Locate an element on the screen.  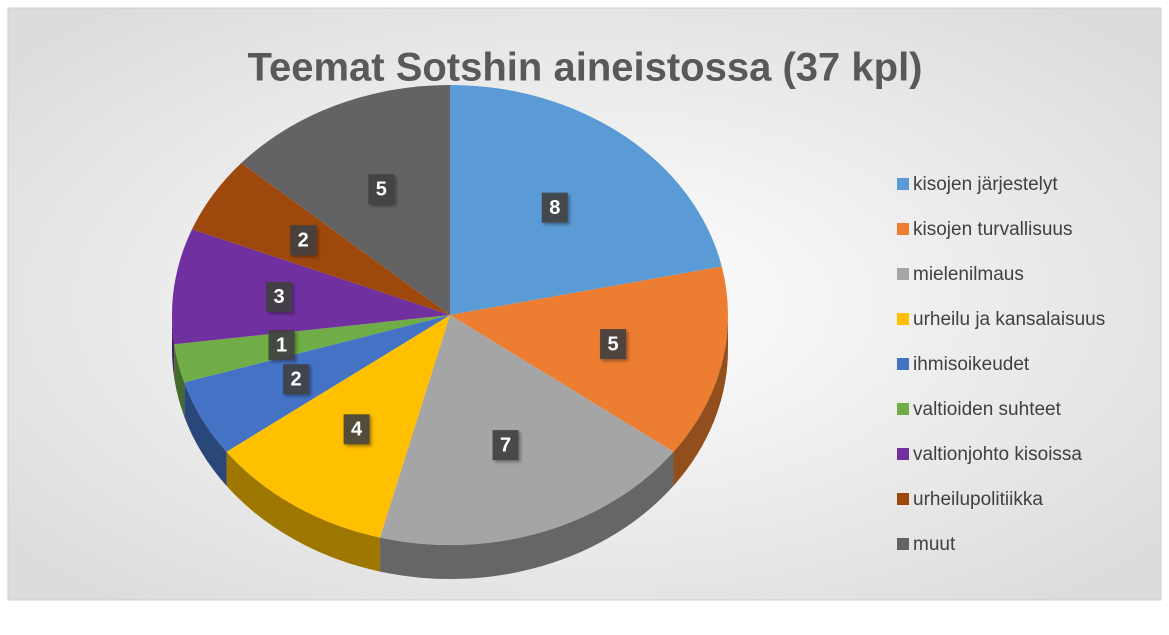
chart-title: Teemat Sotshin aineistossa (37 kpl) is located at coordinates (584, 68).